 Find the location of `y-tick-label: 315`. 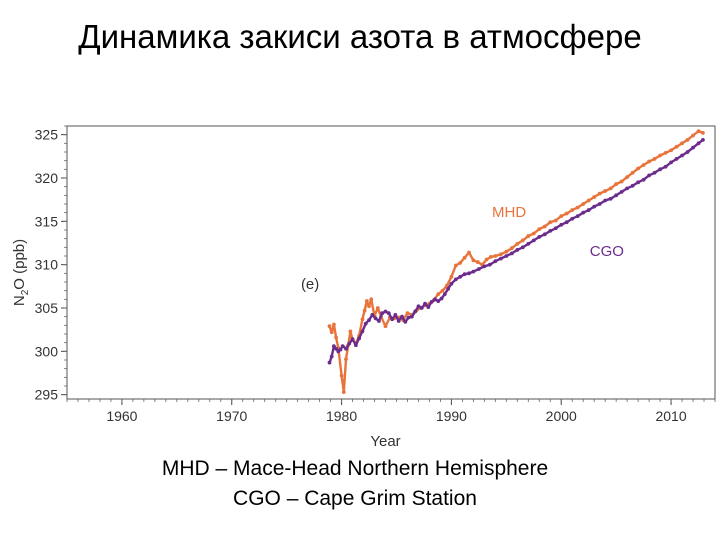

y-tick-label: 315 is located at coordinates (47, 221).